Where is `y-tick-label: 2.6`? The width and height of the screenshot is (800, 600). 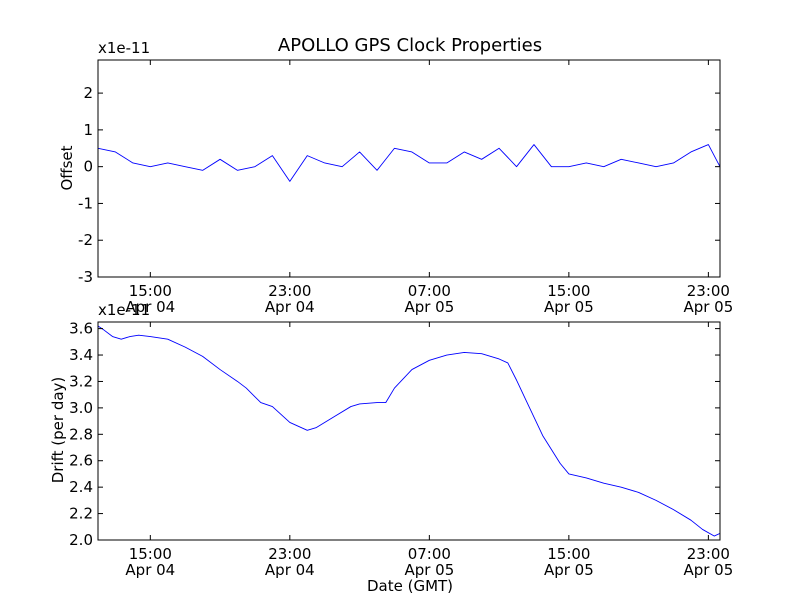 y-tick-label: 2.6 is located at coordinates (81, 461).